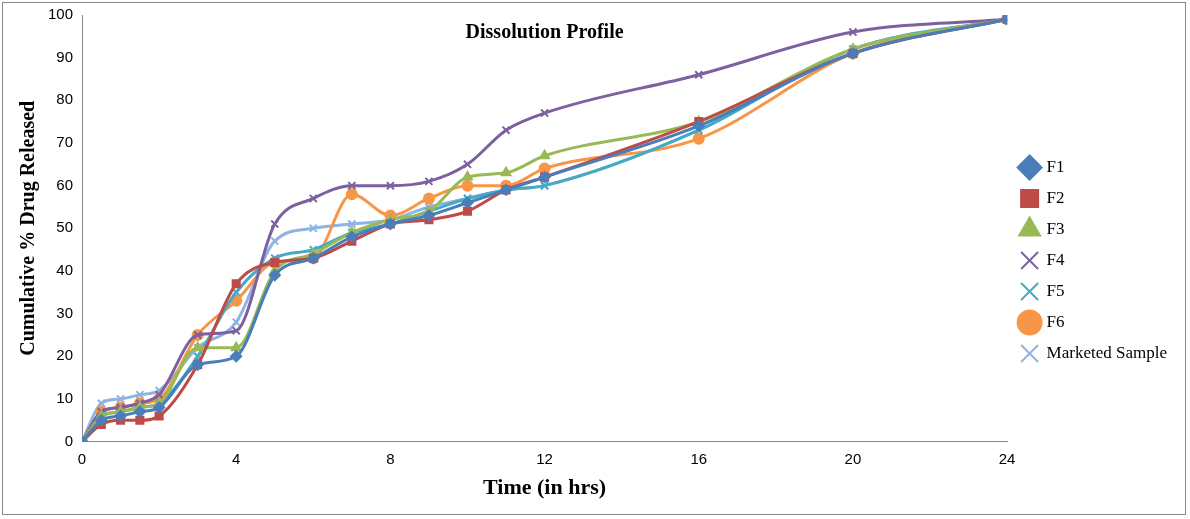  What do you see at coordinates (544, 458) in the screenshot?
I see `x-tick-label: 12` at bounding box center [544, 458].